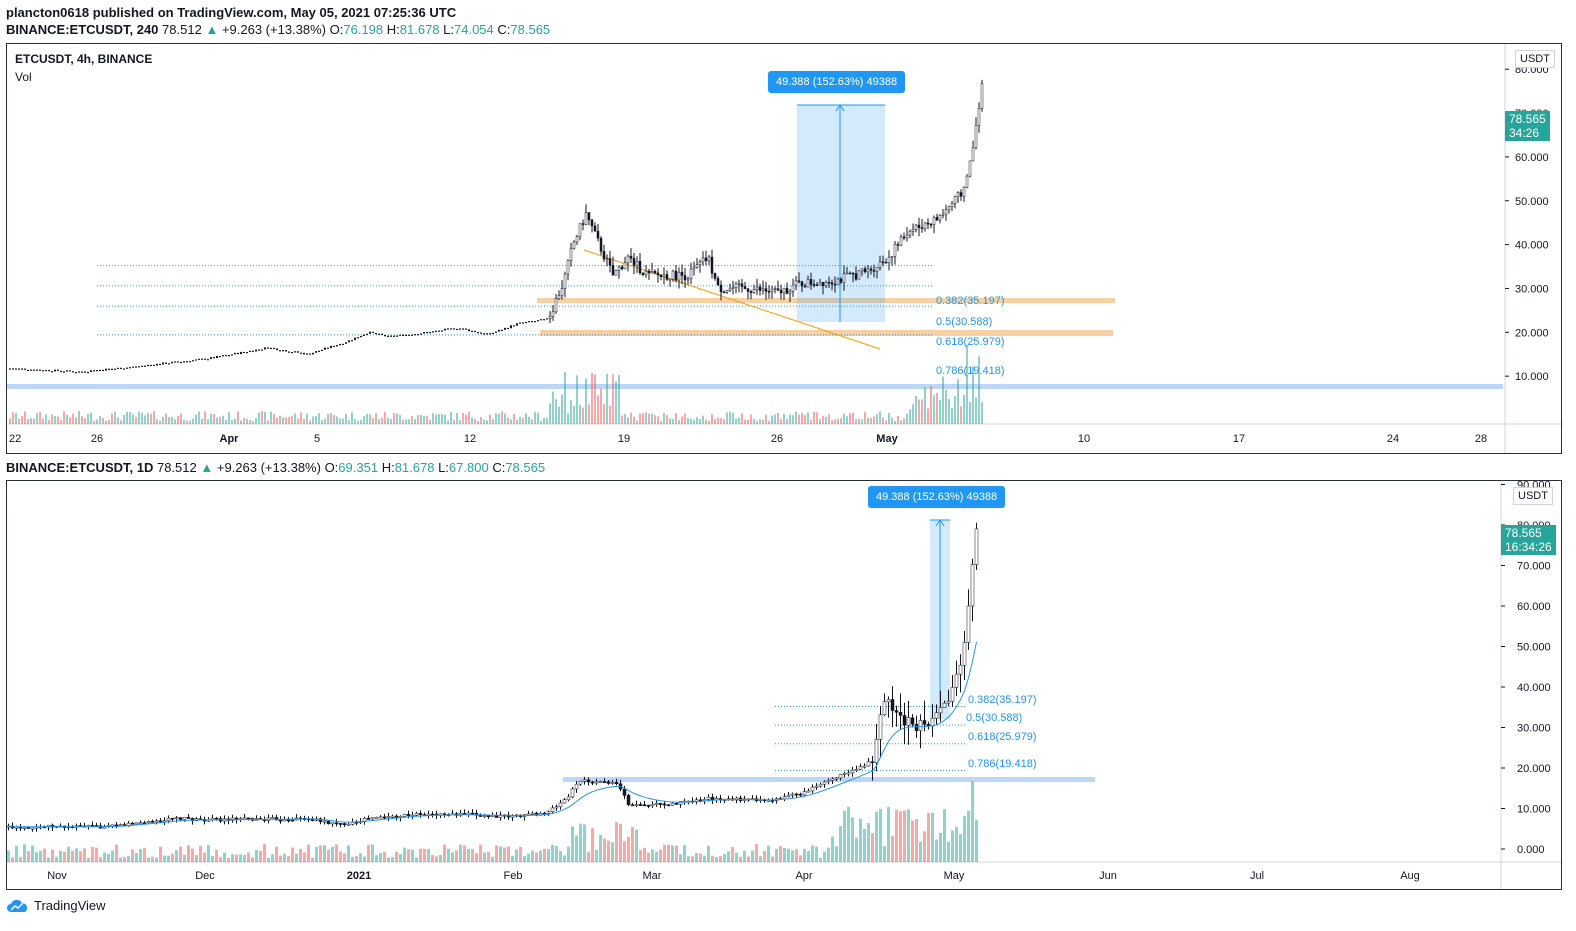  I want to click on footer-brand: TradingView, so click(56, 905).